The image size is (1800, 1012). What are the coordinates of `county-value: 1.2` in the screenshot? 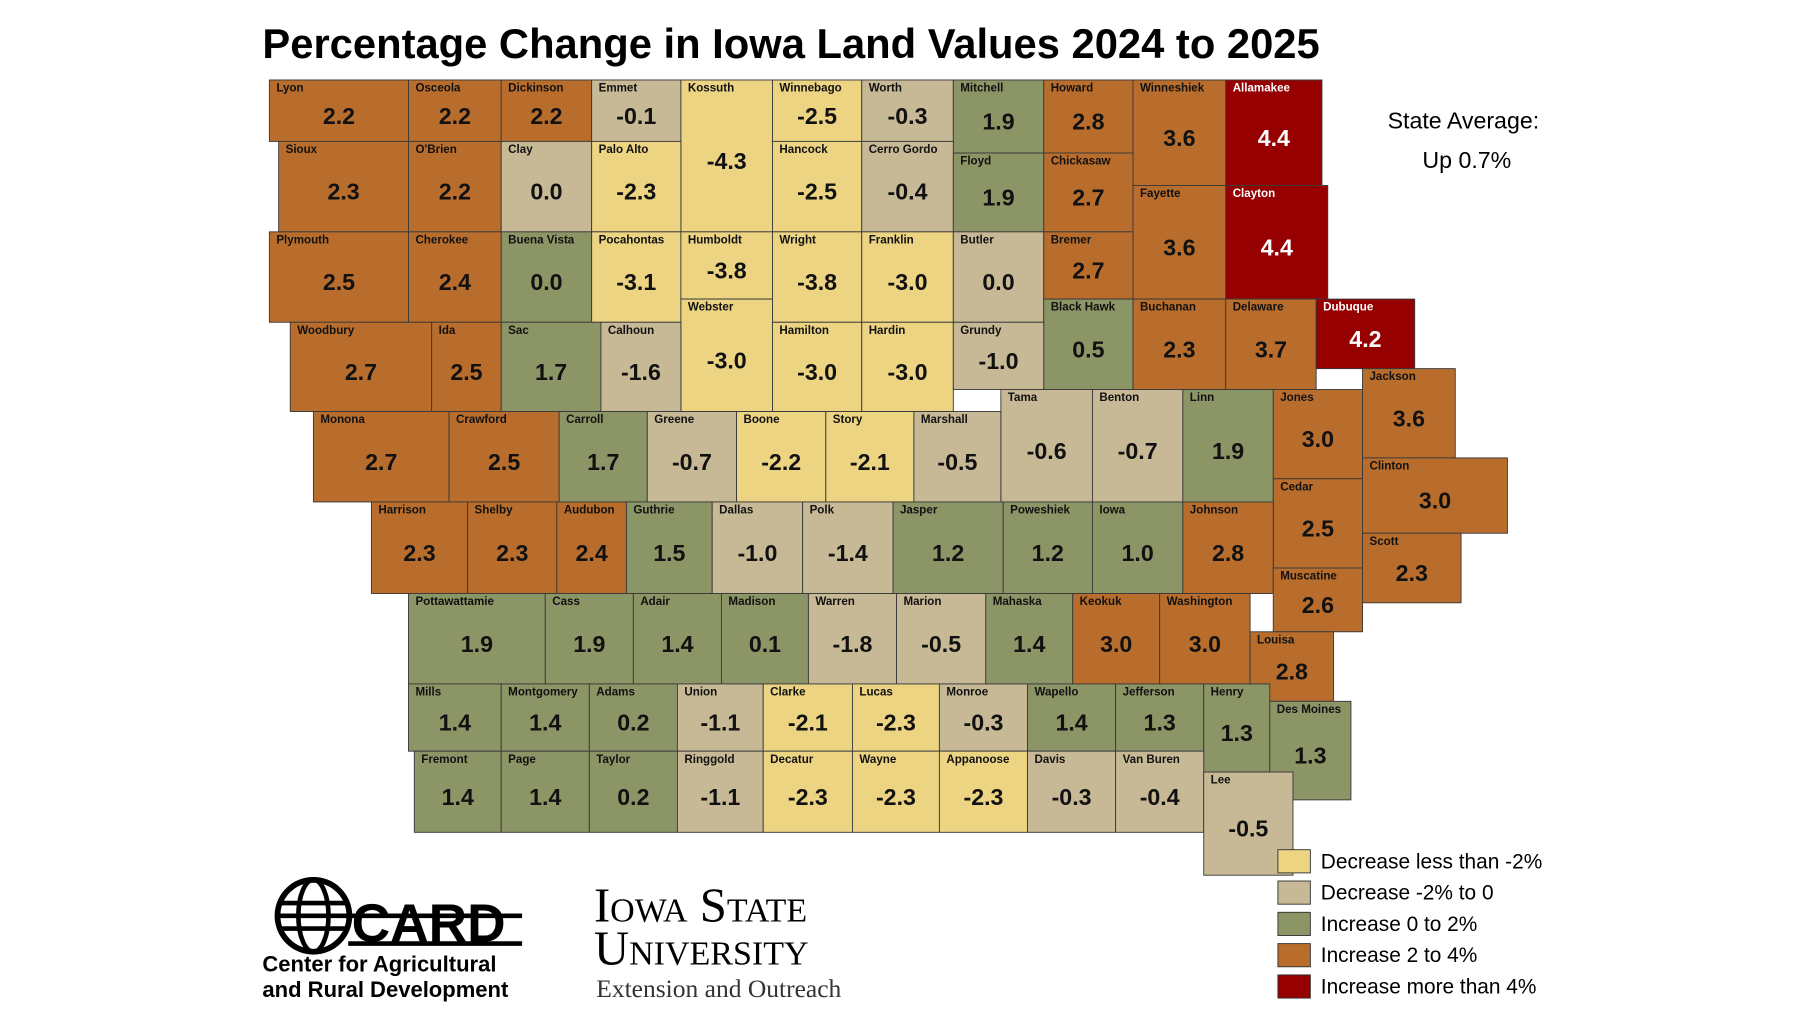 It's located at (948, 553).